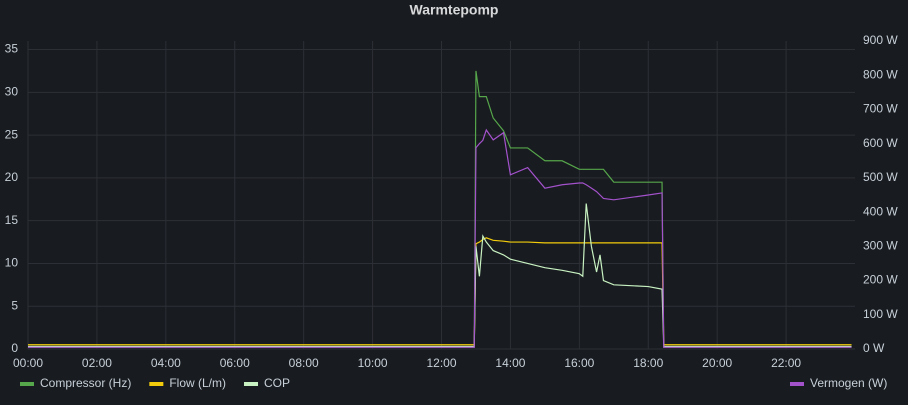 Image resolution: width=908 pixels, height=405 pixels. Describe the element at coordinates (197, 383) in the screenshot. I see `legend-label: Flow (L/m)` at that location.